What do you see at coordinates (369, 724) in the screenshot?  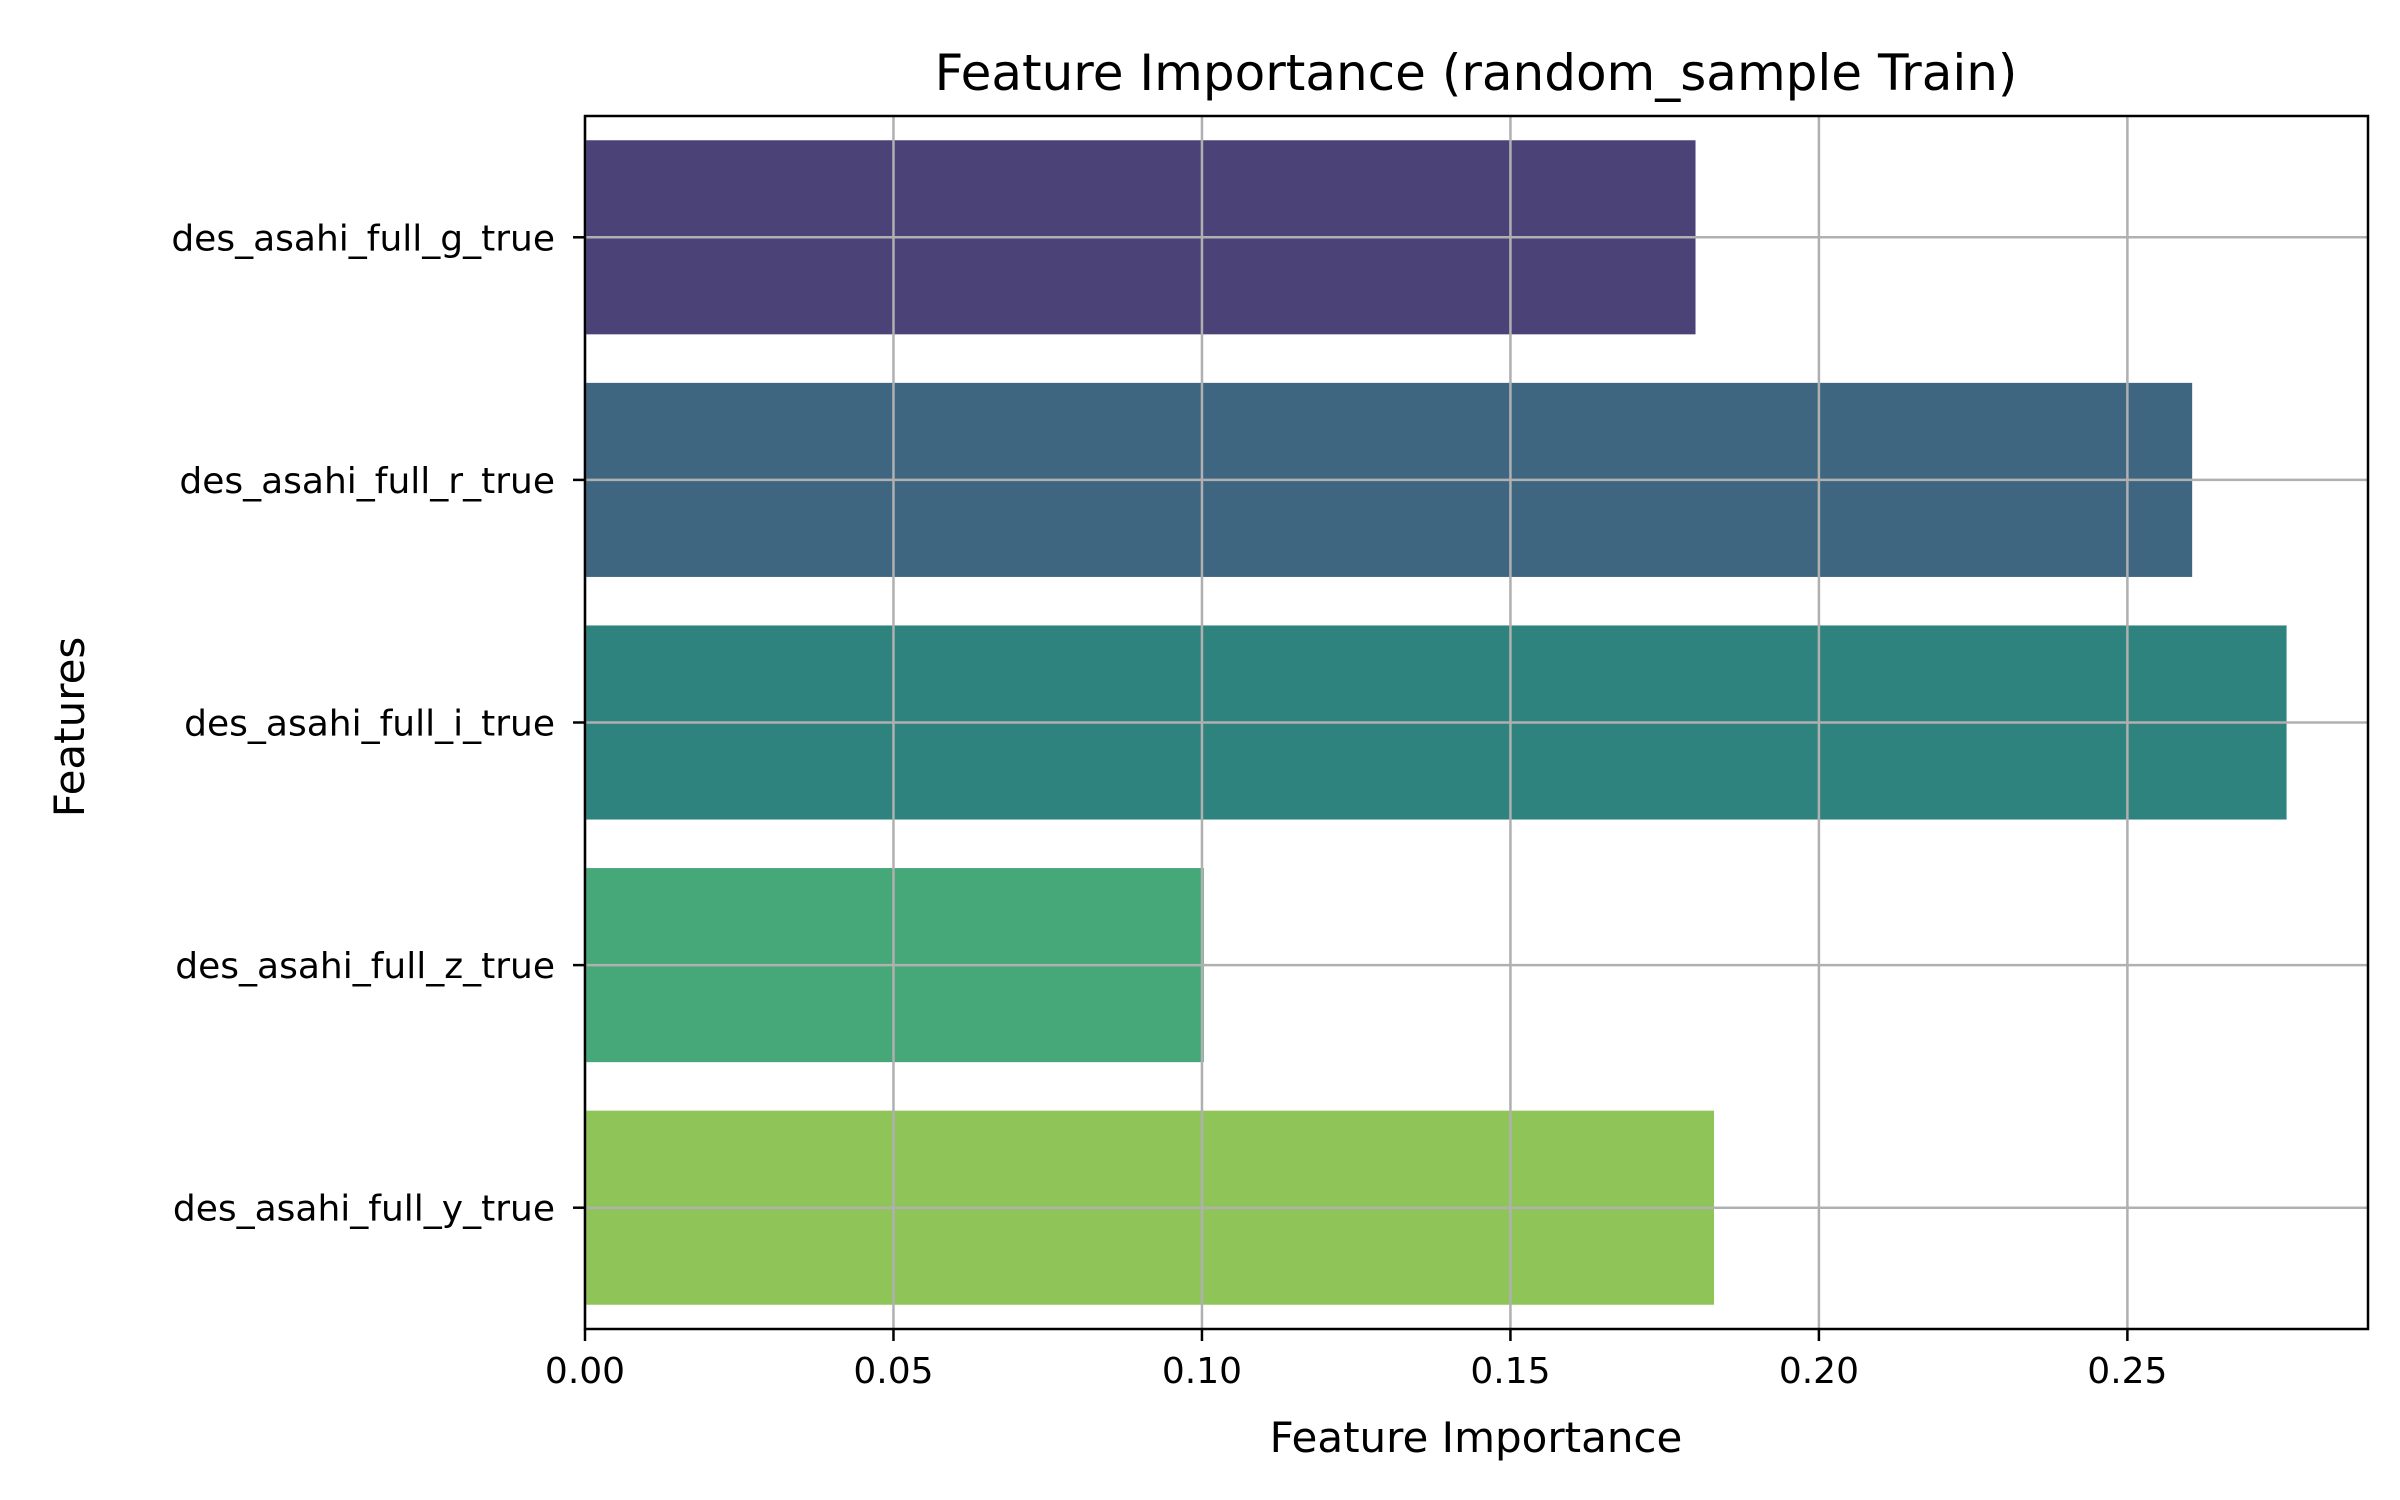 I see `y-tick-label-2: des_asahi_full_i_true` at bounding box center [369, 724].